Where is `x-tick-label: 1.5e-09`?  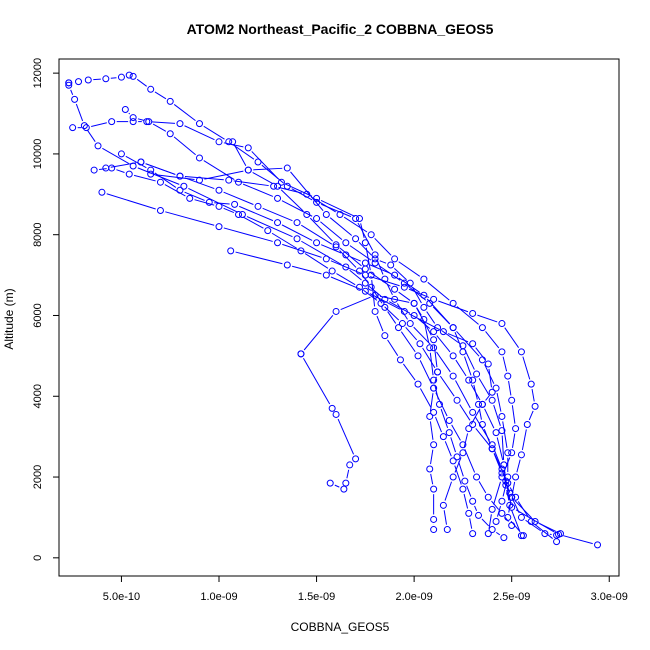
x-tick-label: 1.5e-09 is located at coordinates (316, 597).